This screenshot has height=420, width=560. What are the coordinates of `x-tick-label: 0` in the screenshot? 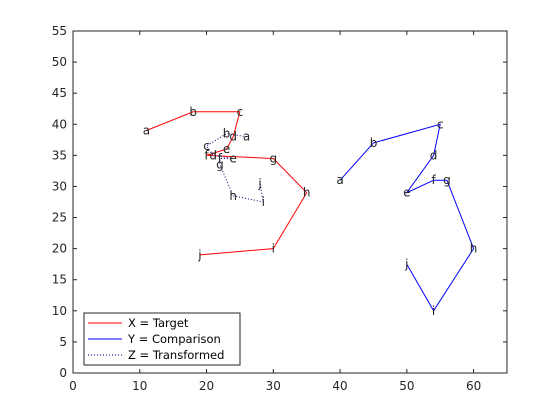 It's located at (73, 386).